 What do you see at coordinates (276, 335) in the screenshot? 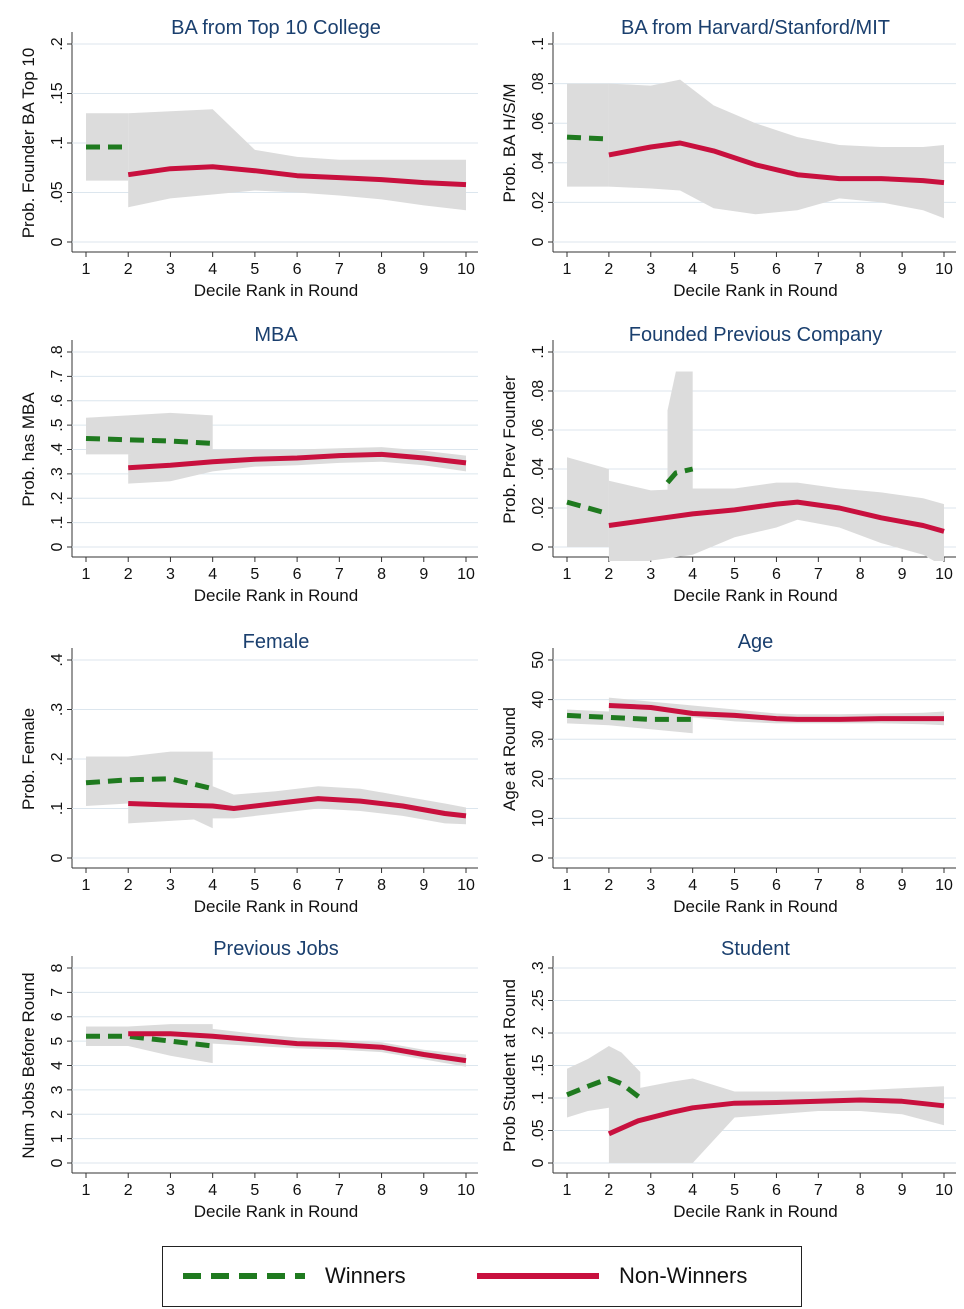
I see `panel-title: MBA` at bounding box center [276, 335].